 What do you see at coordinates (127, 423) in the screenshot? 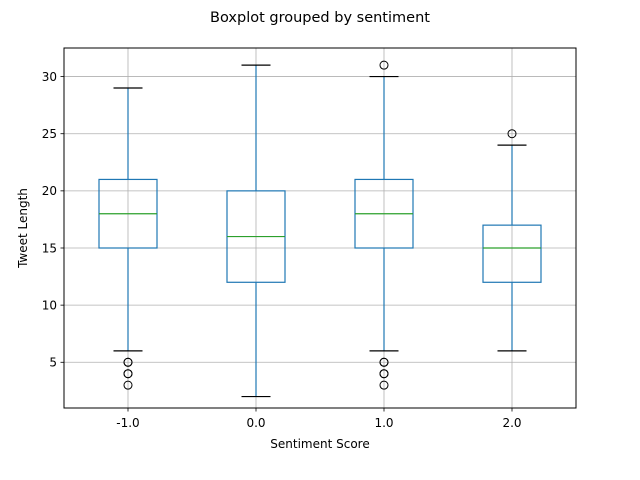
I see `x-tick-label: -1.0` at bounding box center [127, 423].